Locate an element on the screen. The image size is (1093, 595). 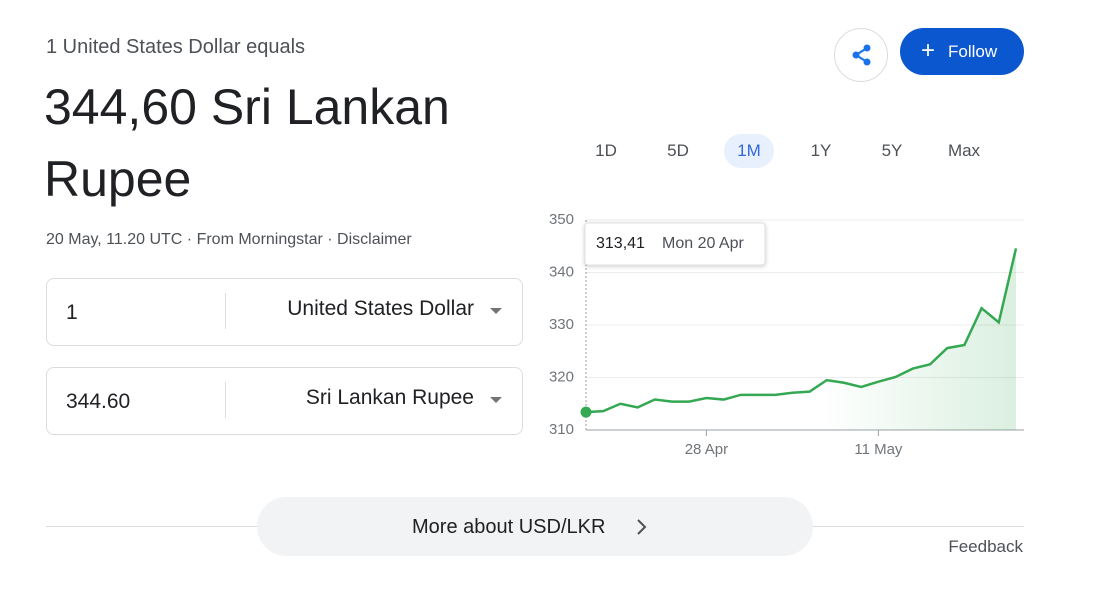
area is located at coordinates (801, 339).